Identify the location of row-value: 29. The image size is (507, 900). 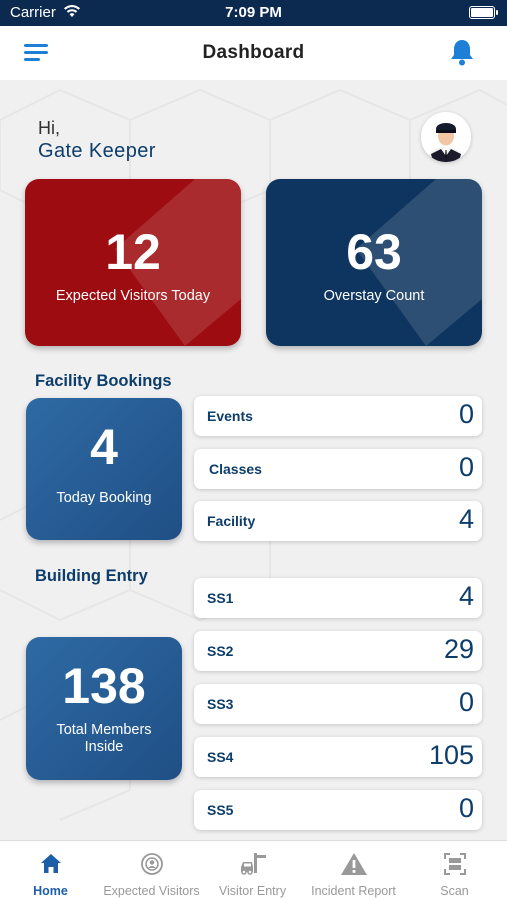
(458, 649).